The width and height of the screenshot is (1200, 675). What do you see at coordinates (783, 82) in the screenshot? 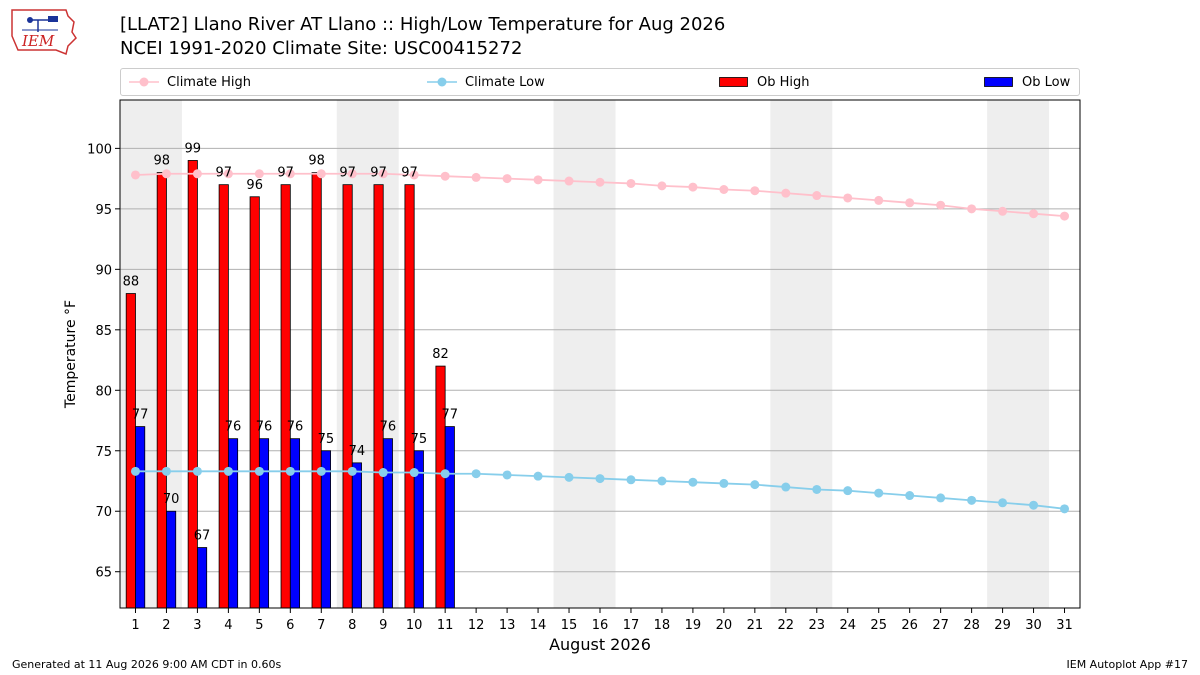
I see `legend-label-ob-high: Ob High` at bounding box center [783, 82].